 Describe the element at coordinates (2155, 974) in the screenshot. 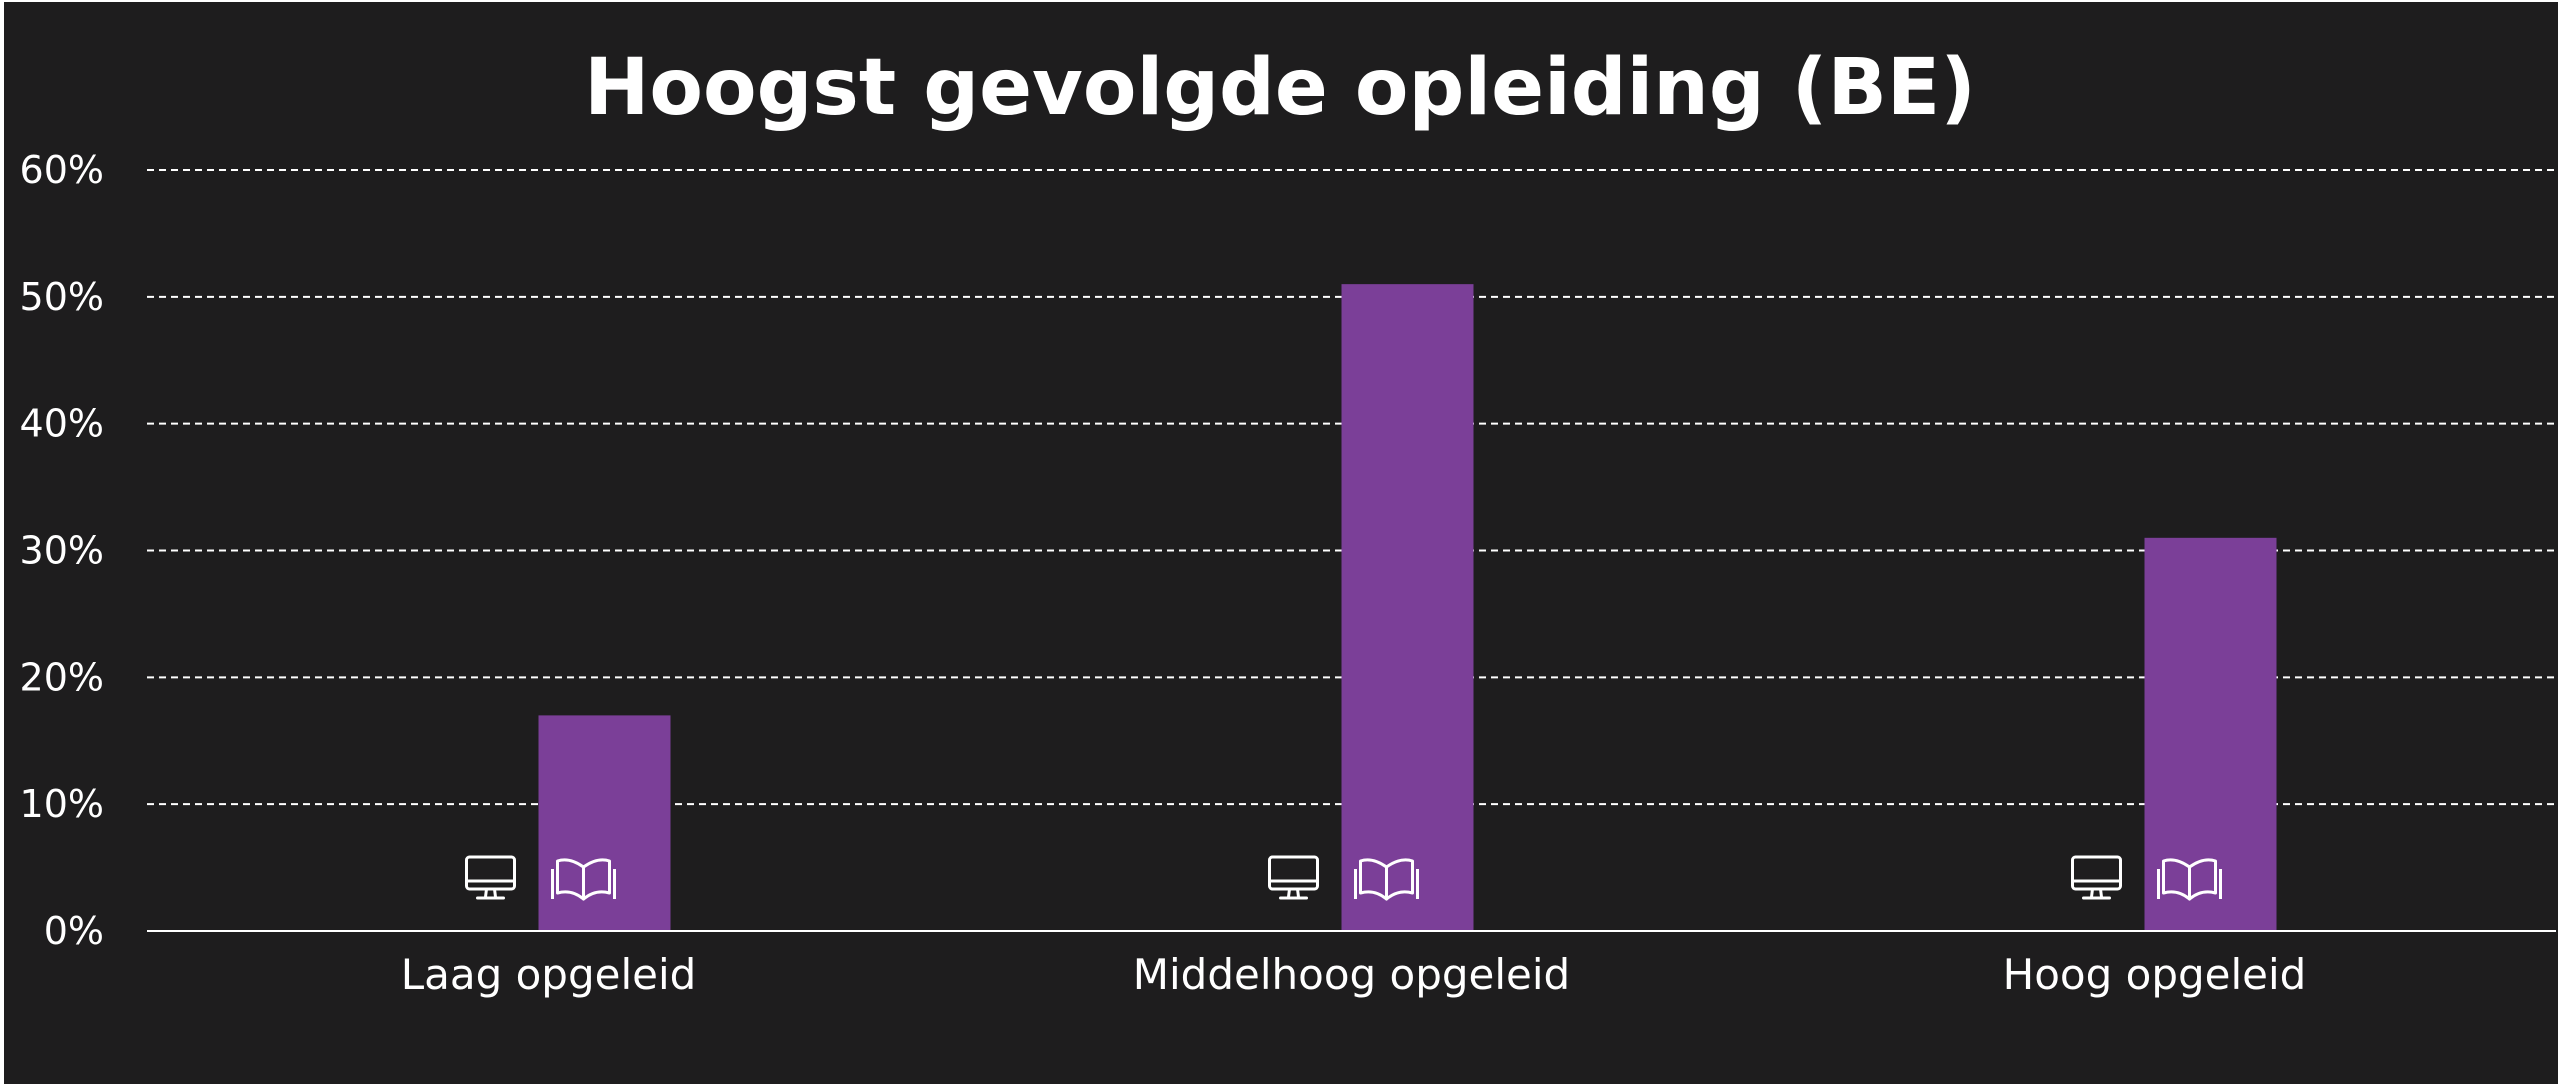

I see `x-category-label: Hoog opgeleid` at that location.